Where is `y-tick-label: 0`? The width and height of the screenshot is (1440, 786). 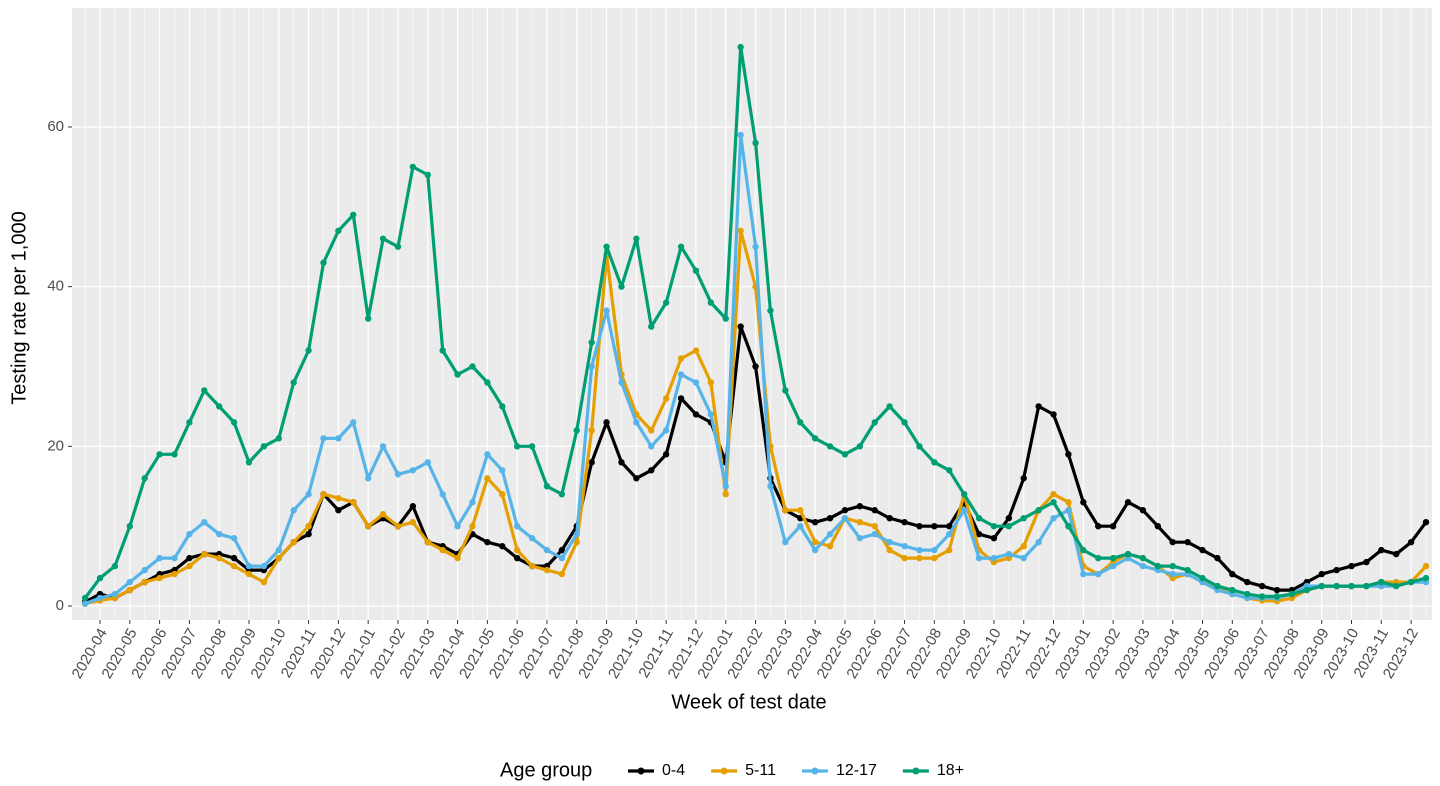
y-tick-label: 0 is located at coordinates (60, 605).